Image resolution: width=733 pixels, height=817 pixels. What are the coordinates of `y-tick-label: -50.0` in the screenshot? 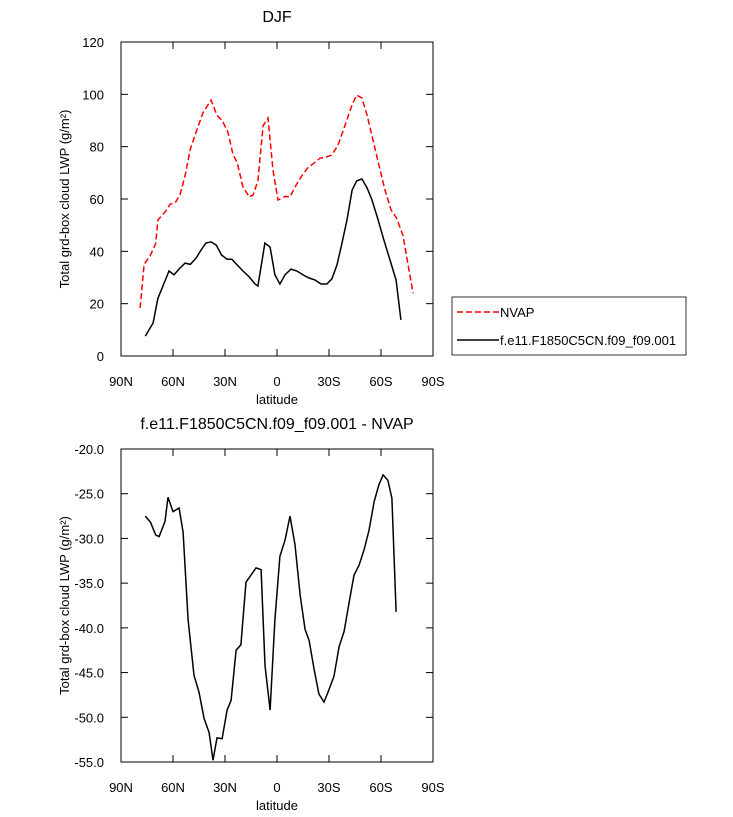 It's located at (89, 717).